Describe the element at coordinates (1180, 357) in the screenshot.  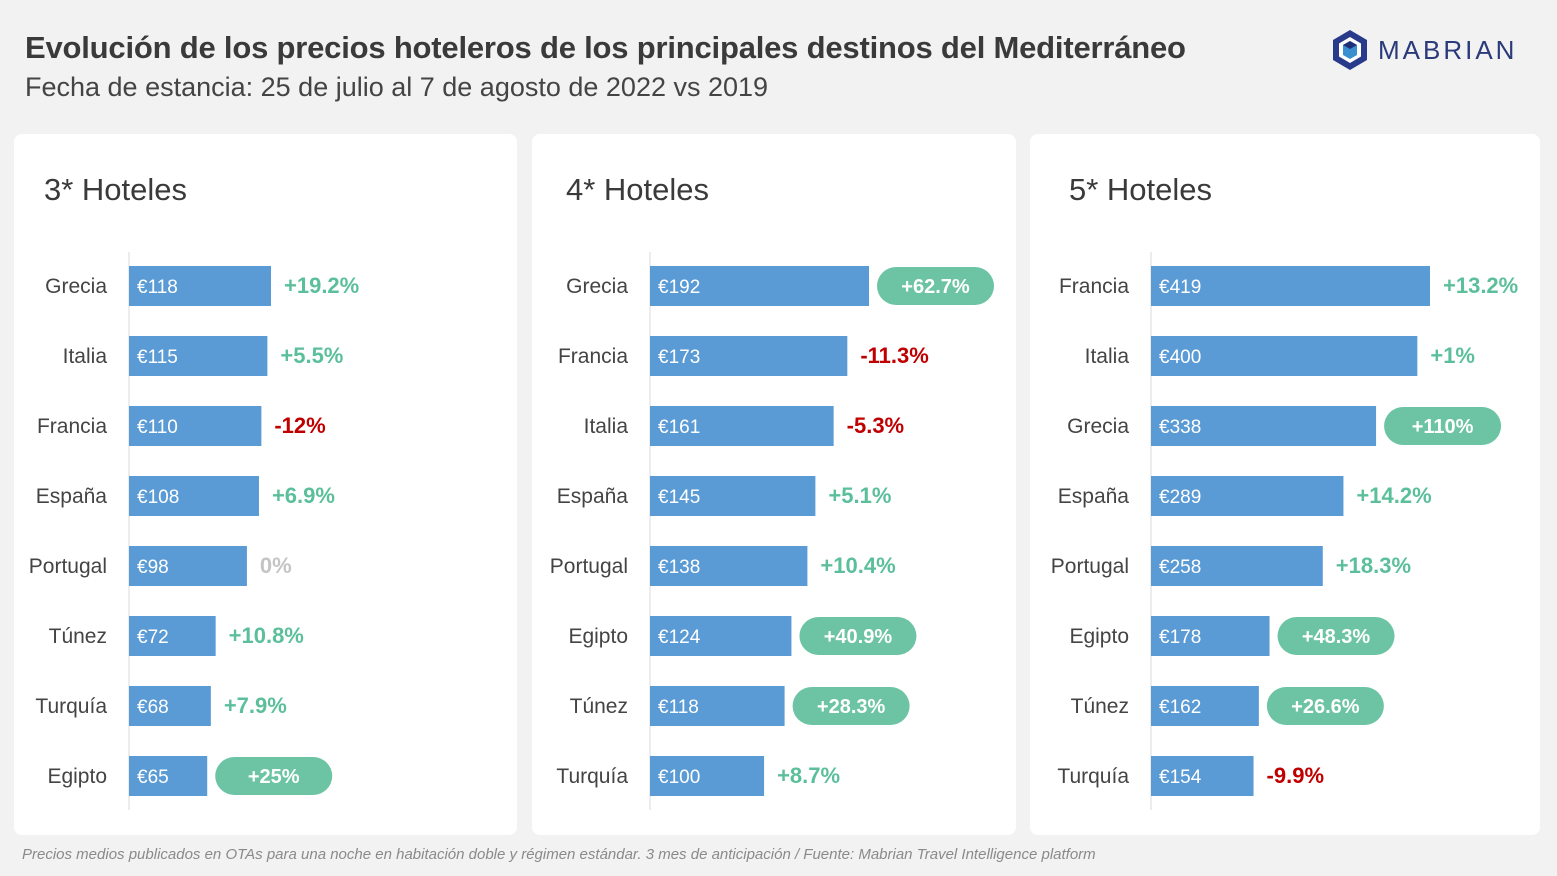
I see `bar-value-label: €400` at that location.